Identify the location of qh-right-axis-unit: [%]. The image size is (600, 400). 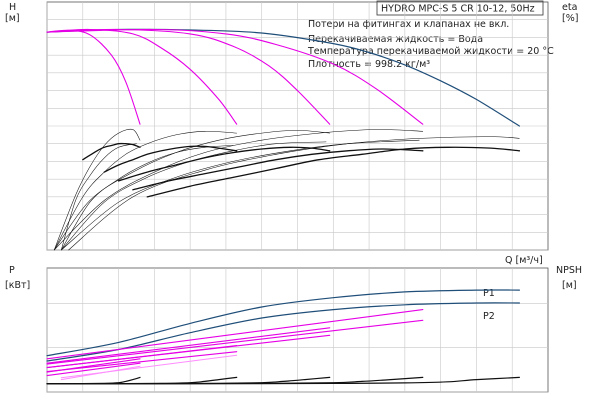
(570, 18).